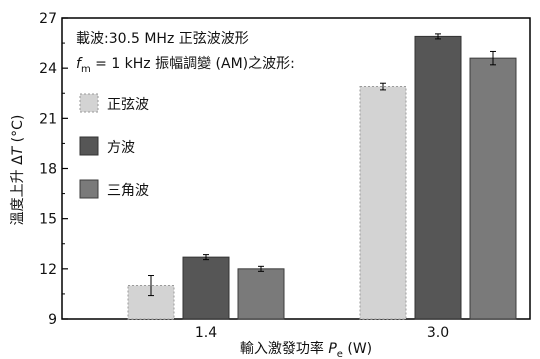  I want to click on x-tick-label-0: 1.4, so click(206, 333).